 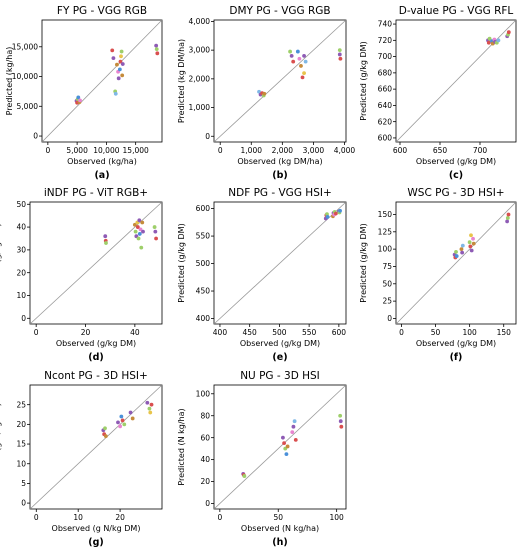 I want to click on x-tick-label: 20, so click(x=120, y=517).